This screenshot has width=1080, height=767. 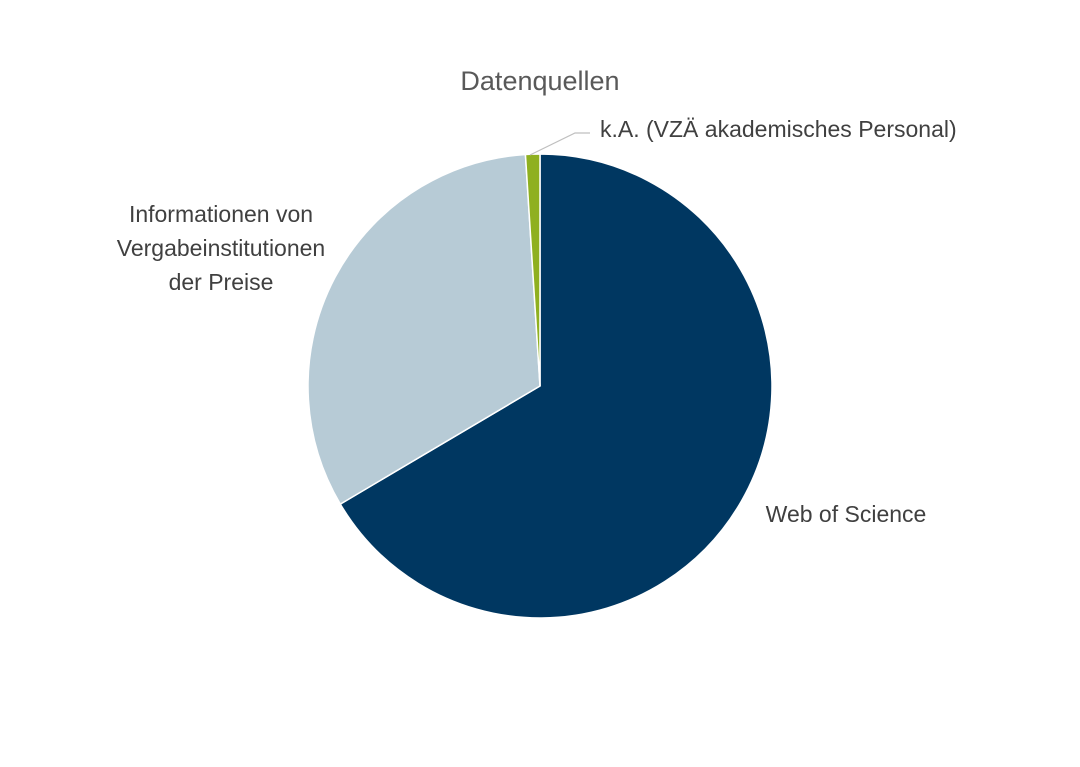 I want to click on slice-label-web-of-science: Web of Science, so click(x=846, y=514).